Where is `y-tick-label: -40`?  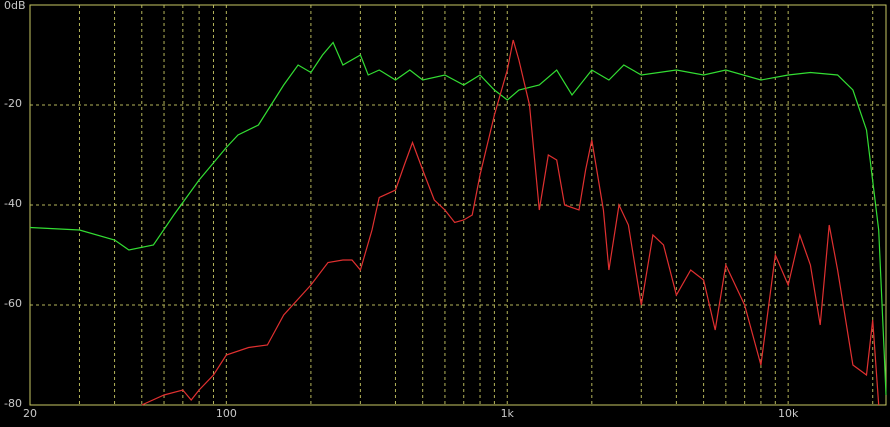 y-tick-label: -40 is located at coordinates (13, 203).